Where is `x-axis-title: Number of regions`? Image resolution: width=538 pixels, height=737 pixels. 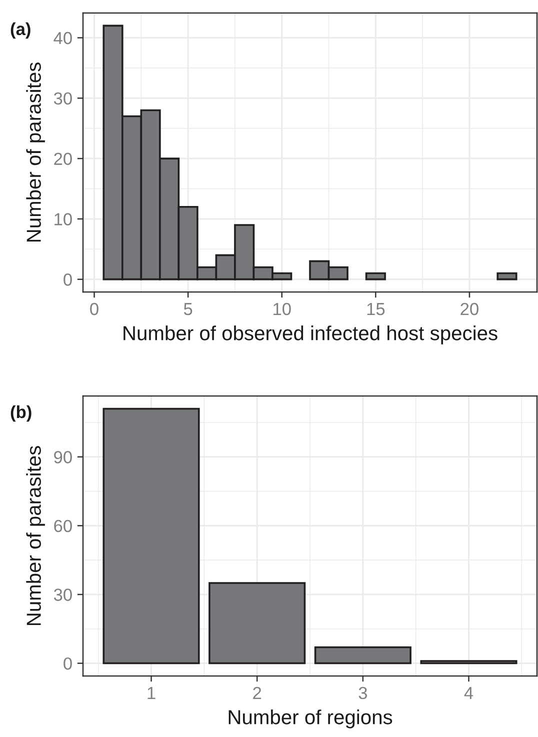
x-axis-title: Number of regions is located at coordinates (310, 719).